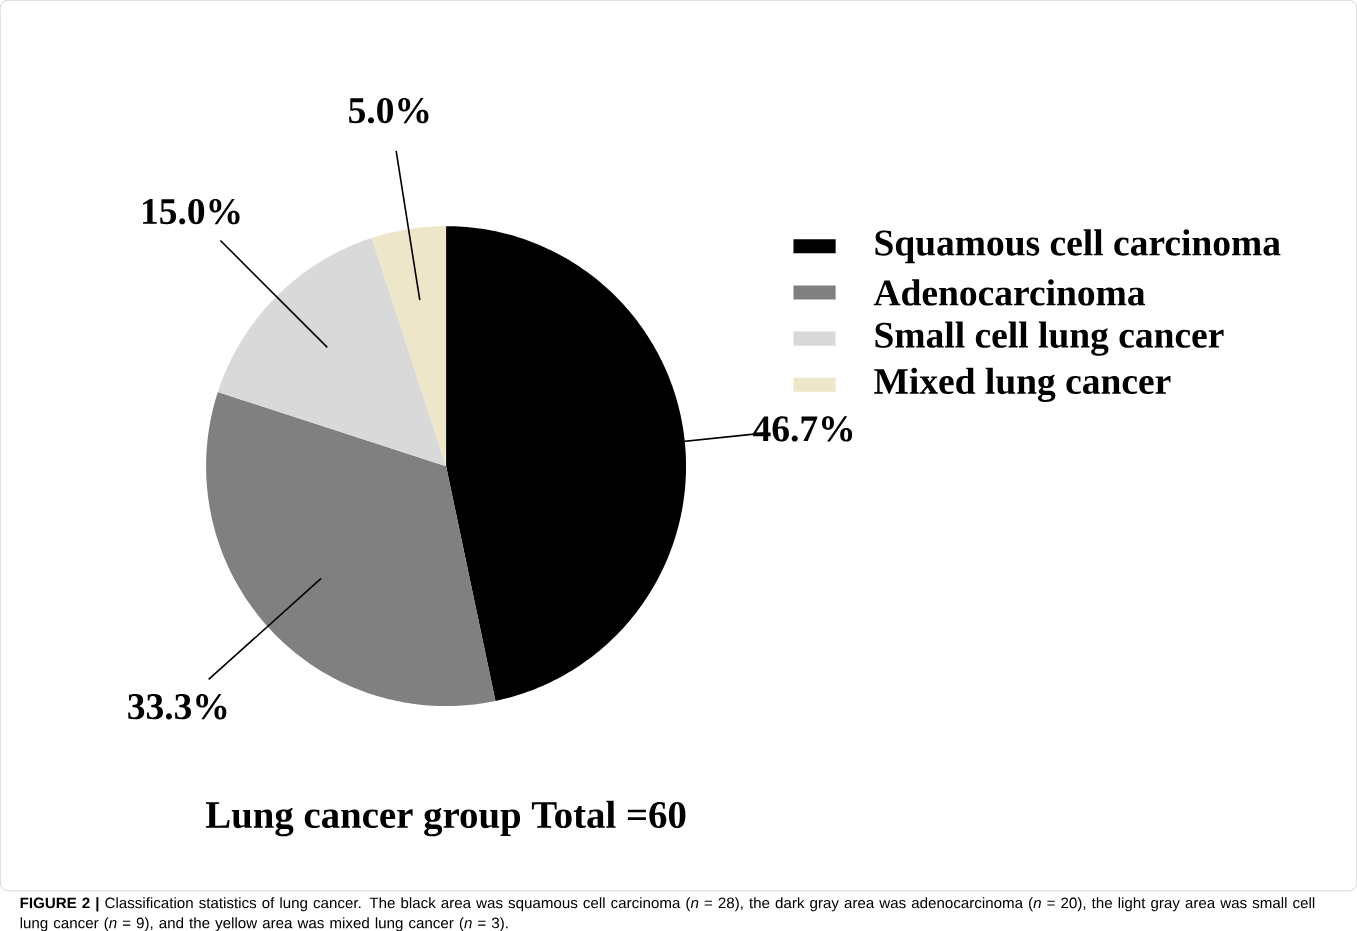  What do you see at coordinates (667, 913) in the screenshot?
I see `text: FIGURE 2 | Classification statistics of lung cancer. The black area was squamous cell carcinoma (n = 28), the dark gray area was adenocarcinoma (n = 20), the light gray area was small cell lung cancer (n = 9), and the yellow area was mixed lung cancer (n = 3).` at bounding box center [667, 913].